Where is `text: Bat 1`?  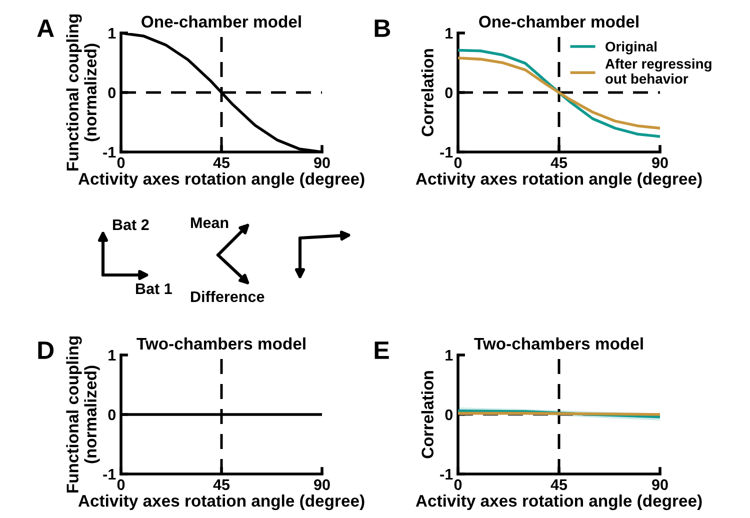 text: Bat 1 is located at coordinates (154, 288).